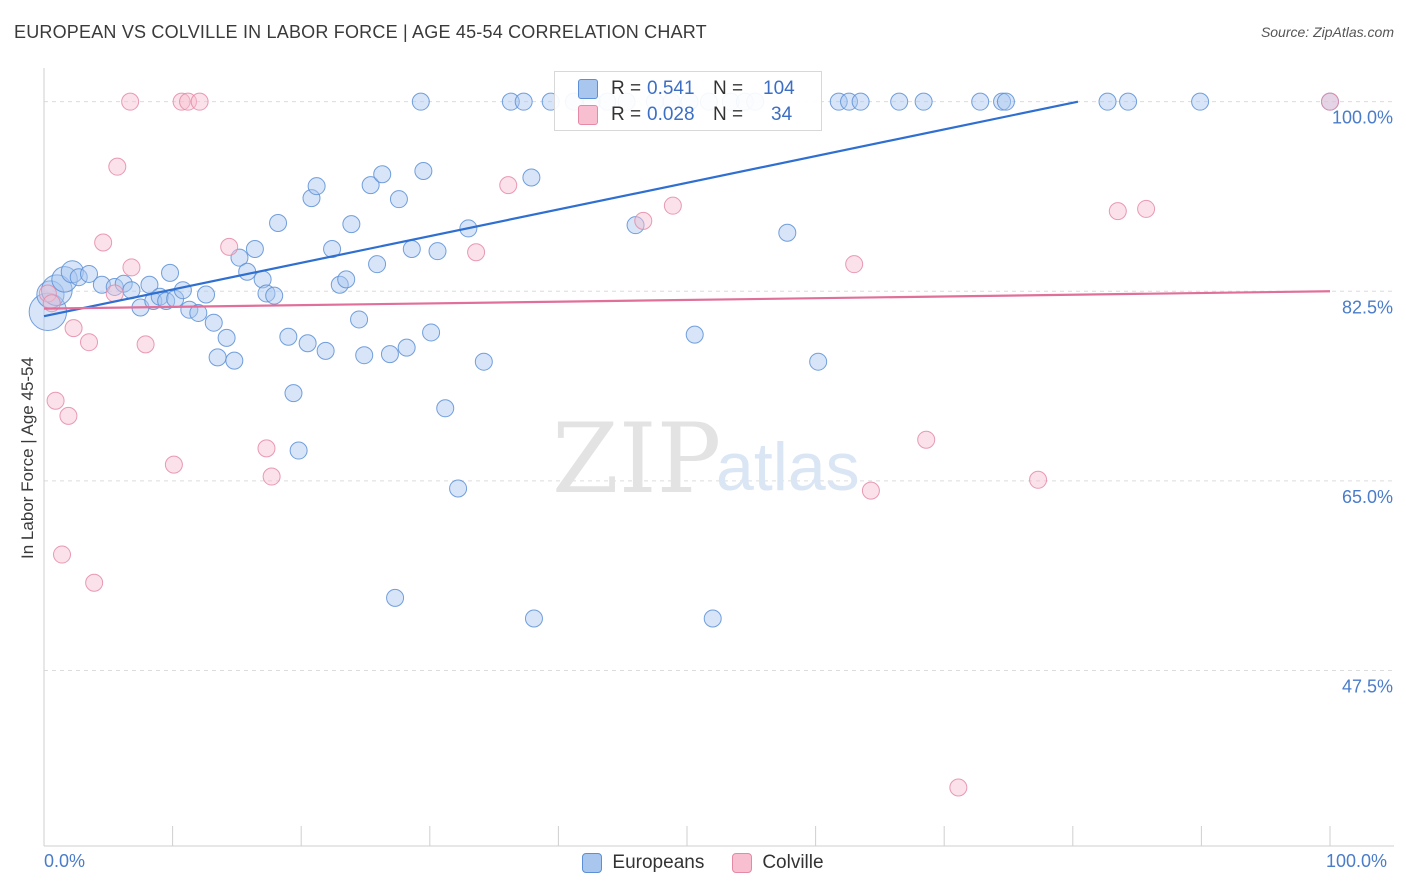  I want to click on europeans-legend-swatch, so click(592, 863).